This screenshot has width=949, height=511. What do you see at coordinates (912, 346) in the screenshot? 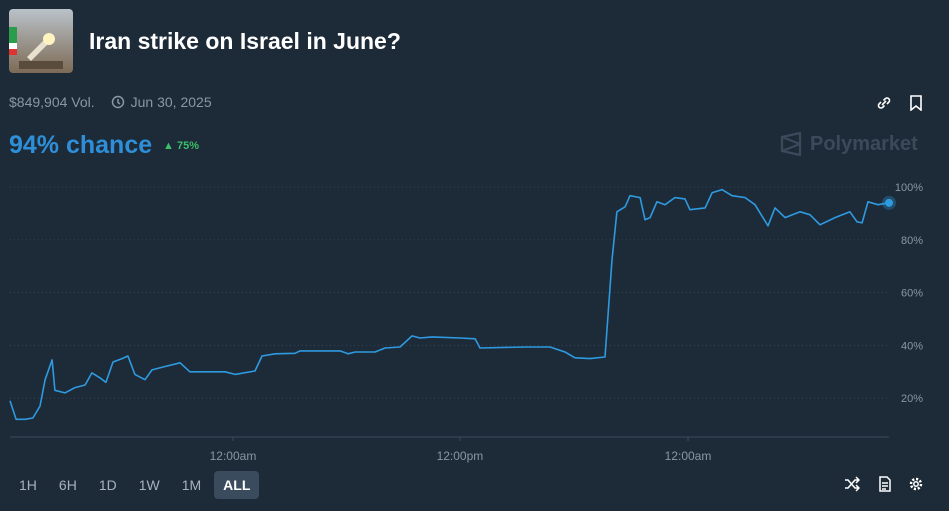
I see `y-tick-label: 40%` at bounding box center [912, 346].